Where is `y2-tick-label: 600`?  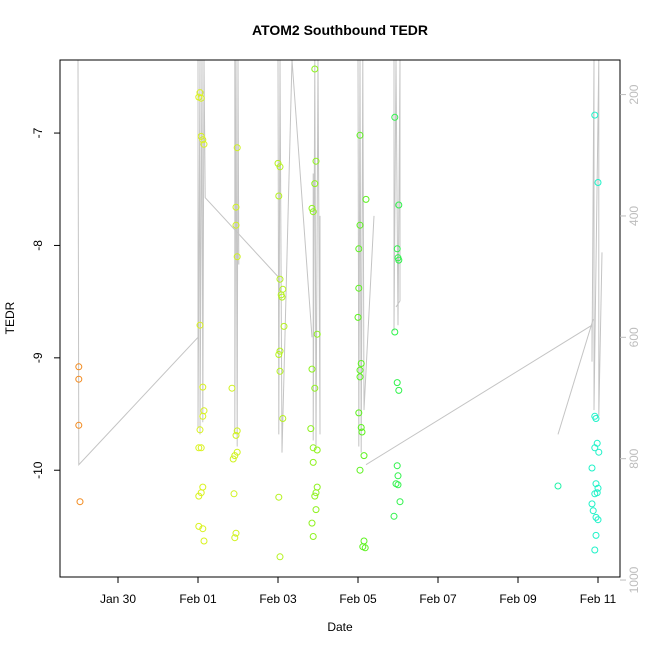
y2-tick-label: 600 is located at coordinates (634, 337).